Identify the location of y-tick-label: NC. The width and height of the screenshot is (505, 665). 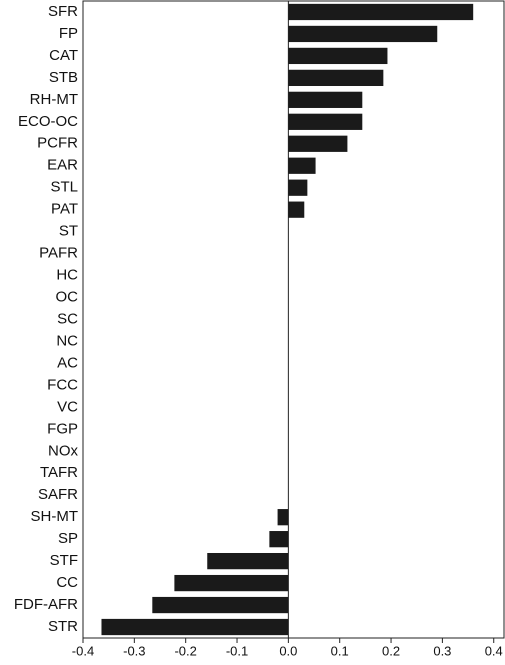
(67, 340).